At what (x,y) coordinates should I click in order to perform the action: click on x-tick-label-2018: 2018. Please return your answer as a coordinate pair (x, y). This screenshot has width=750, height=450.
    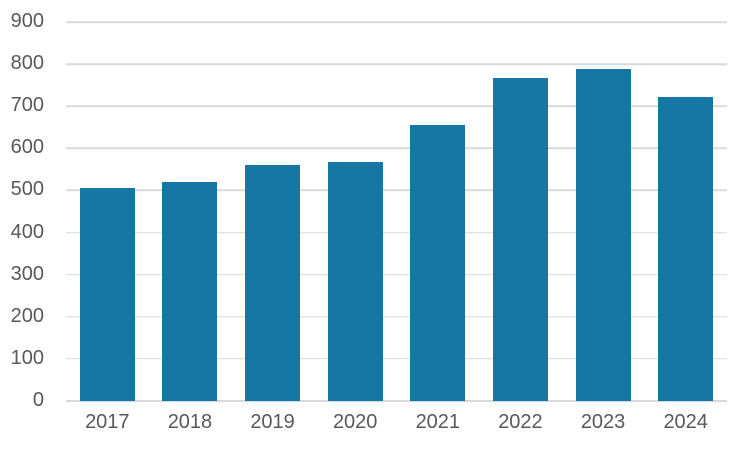
    Looking at the image, I should click on (190, 422).